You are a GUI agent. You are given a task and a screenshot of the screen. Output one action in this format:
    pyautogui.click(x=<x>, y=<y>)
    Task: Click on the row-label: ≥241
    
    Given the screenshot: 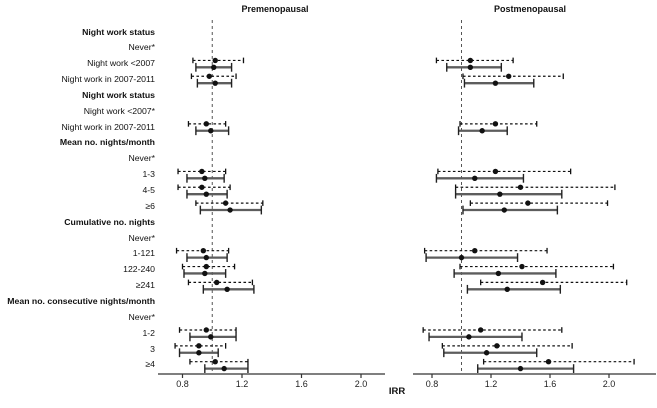 What is the action you would take?
    pyautogui.click(x=145, y=285)
    